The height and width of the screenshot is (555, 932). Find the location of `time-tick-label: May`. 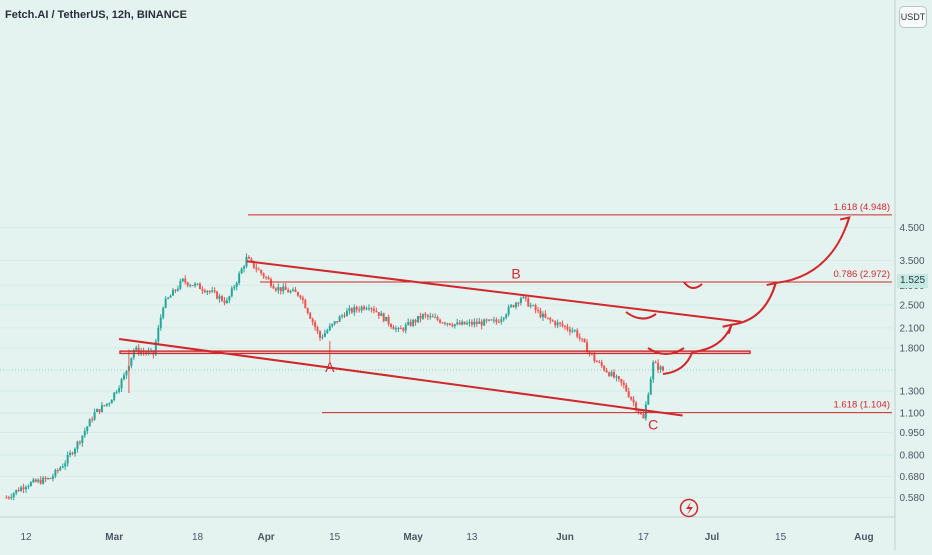

time-tick-label: May is located at coordinates (413, 537).